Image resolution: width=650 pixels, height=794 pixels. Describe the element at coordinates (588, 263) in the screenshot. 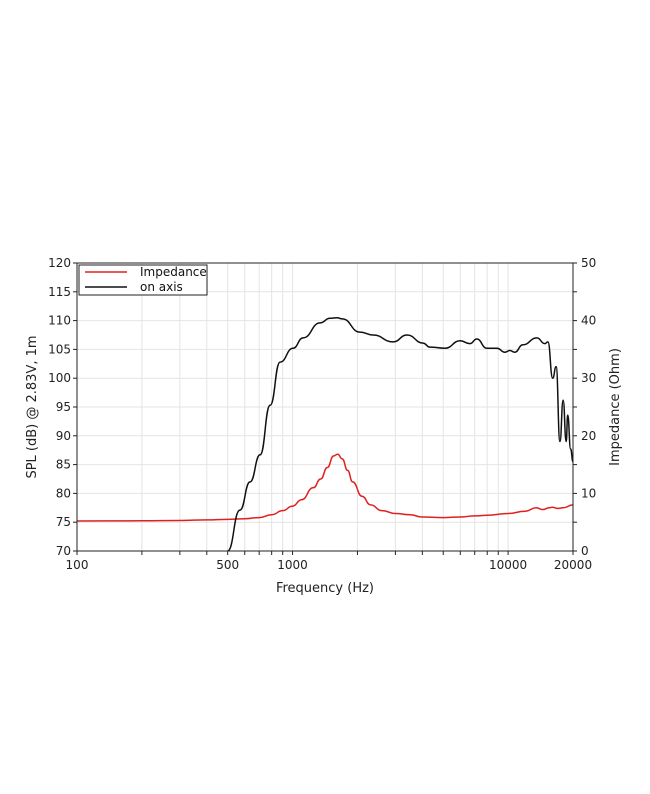

I see `y2-tick-label: 50` at that location.